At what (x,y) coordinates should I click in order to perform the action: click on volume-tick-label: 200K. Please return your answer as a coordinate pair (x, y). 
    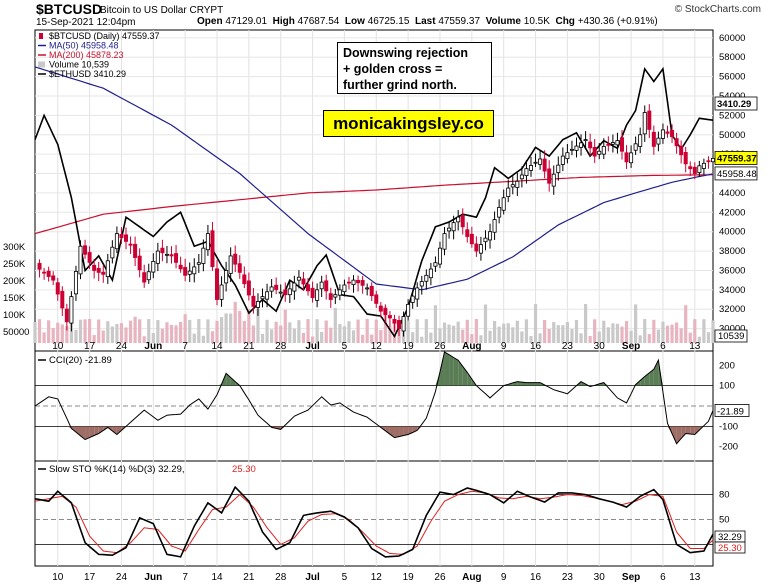
    Looking at the image, I should click on (14, 281).